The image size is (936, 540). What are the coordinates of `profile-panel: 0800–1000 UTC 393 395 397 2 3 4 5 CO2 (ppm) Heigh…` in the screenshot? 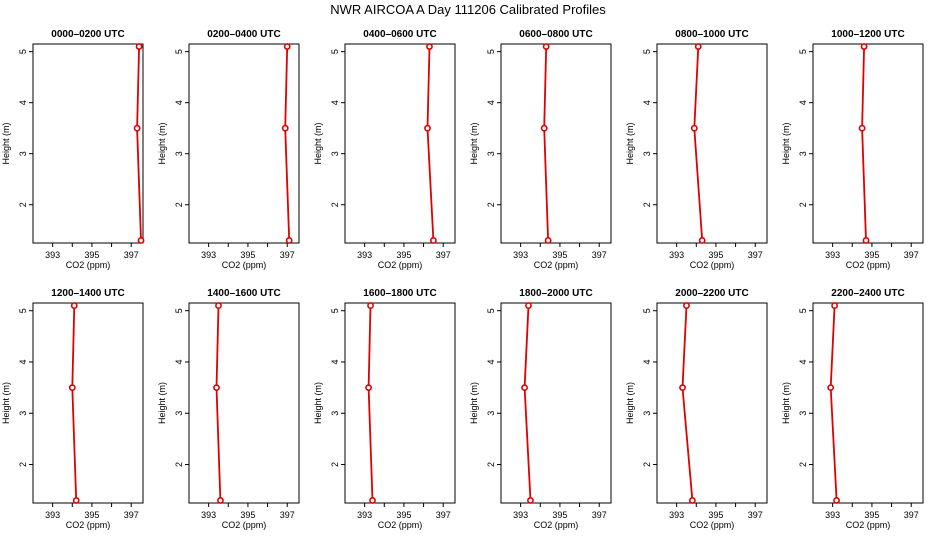 It's located at (696, 149).